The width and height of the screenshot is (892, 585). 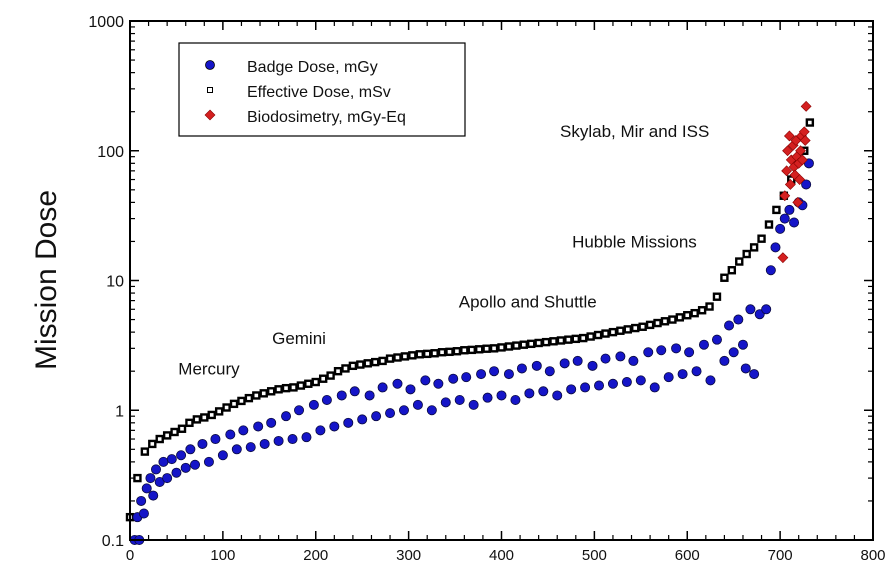 What do you see at coordinates (319, 92) in the screenshot?
I see `legend-effective-label: Effective Dose, mSv` at bounding box center [319, 92].